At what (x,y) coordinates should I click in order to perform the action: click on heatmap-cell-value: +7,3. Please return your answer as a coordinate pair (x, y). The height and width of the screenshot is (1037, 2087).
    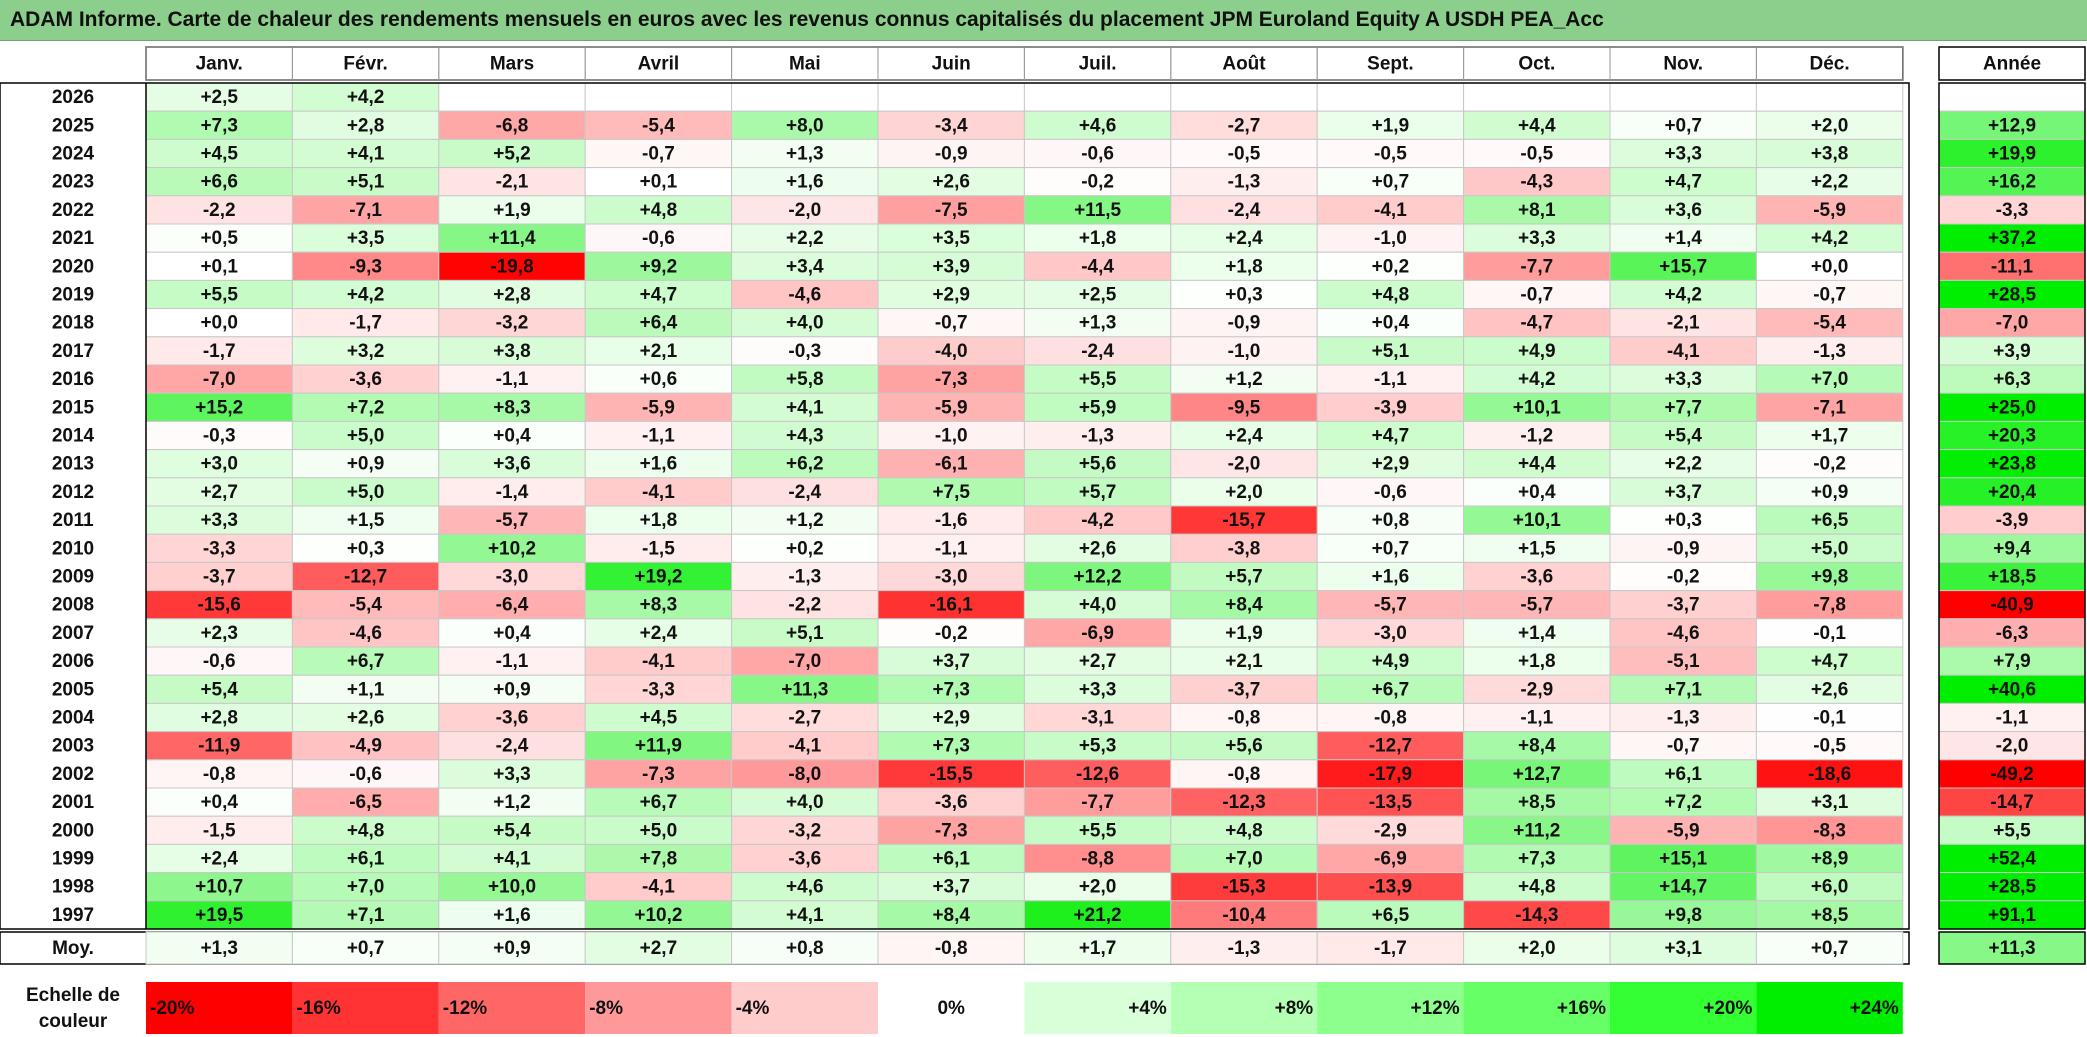
    Looking at the image, I should click on (951, 689).